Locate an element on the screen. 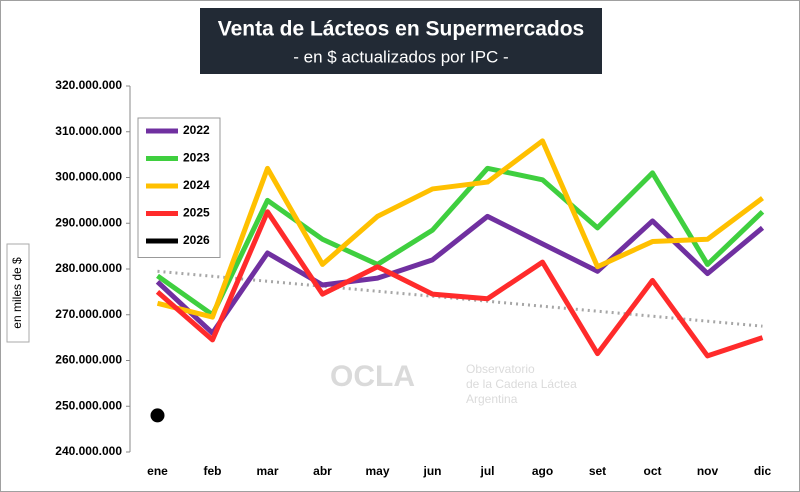 This screenshot has width=800, height=492. y-tick-label: 250.000.000 is located at coordinates (88, 405).